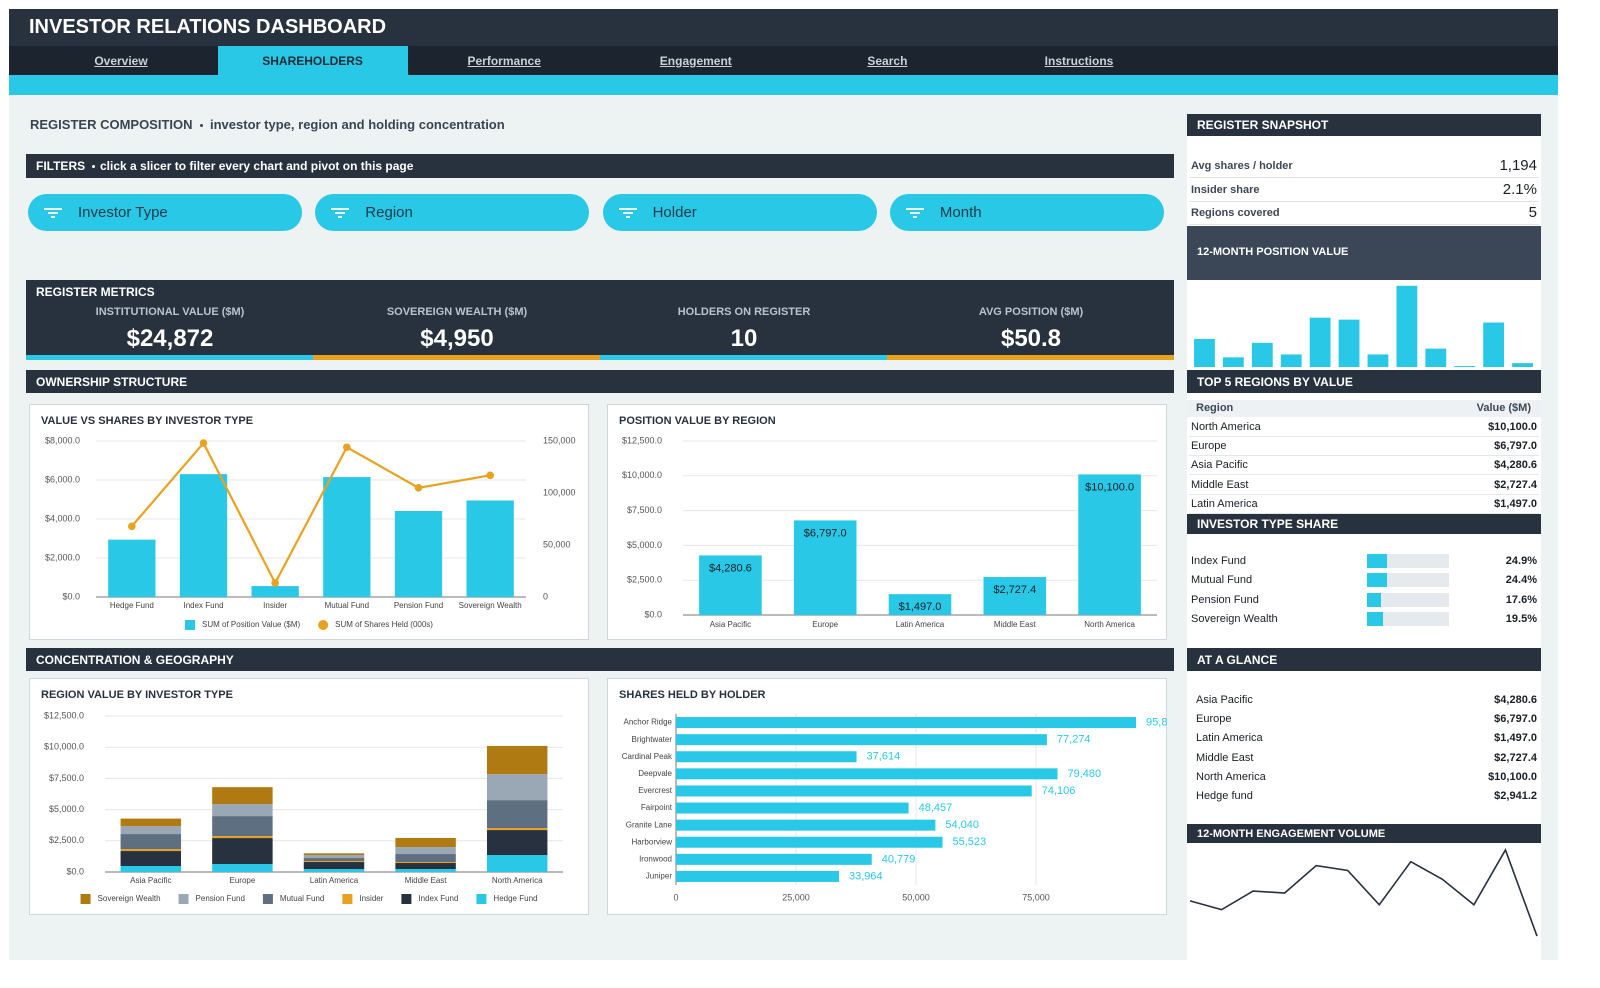 This screenshot has height=988, width=1600. Describe the element at coordinates (1026, 212) in the screenshot. I see `slicer: Month` at that location.